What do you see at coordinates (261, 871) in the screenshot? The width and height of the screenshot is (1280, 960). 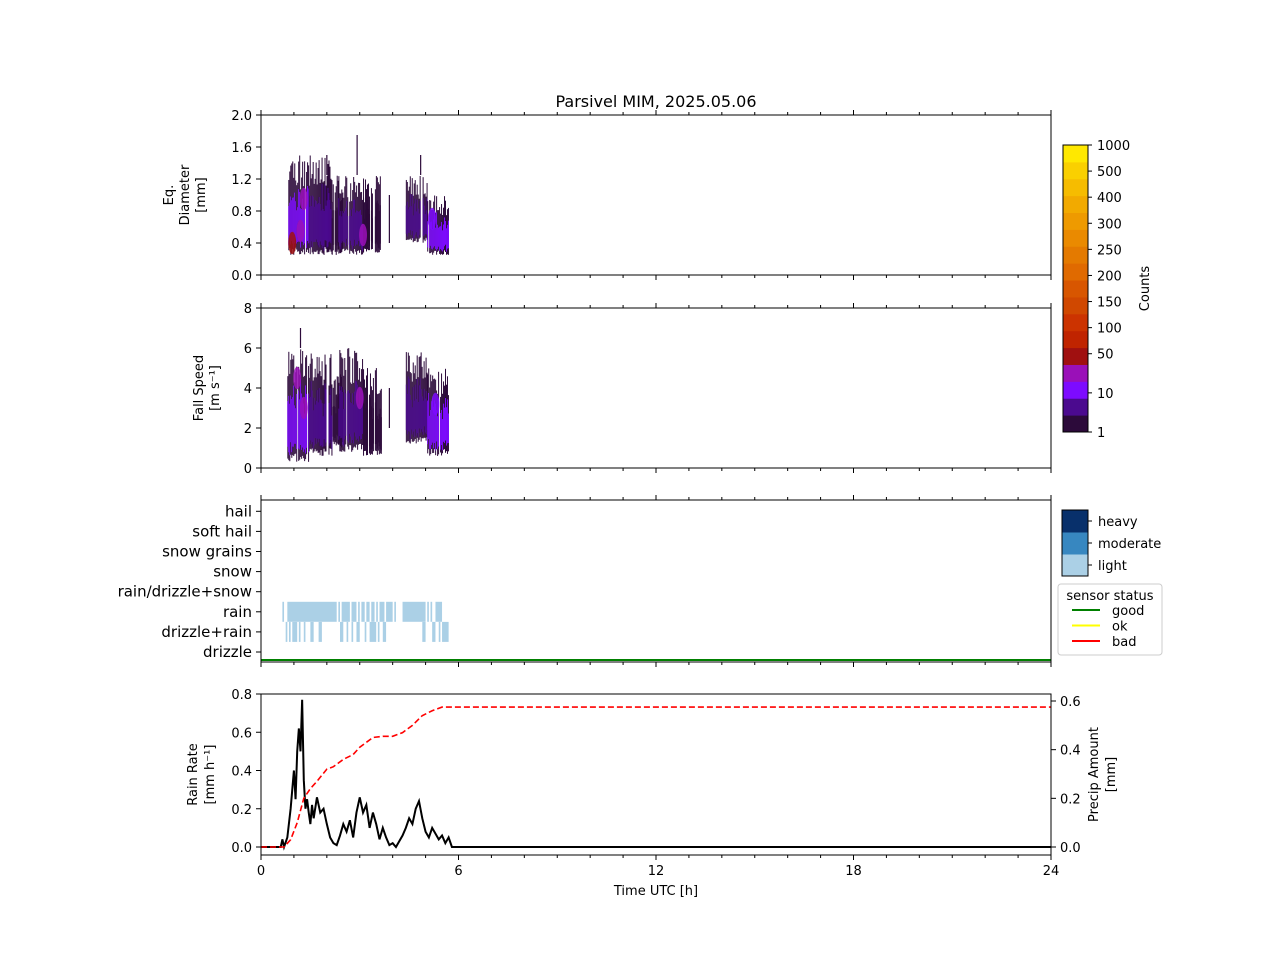 I see `x-tick-label: 0` at bounding box center [261, 871].